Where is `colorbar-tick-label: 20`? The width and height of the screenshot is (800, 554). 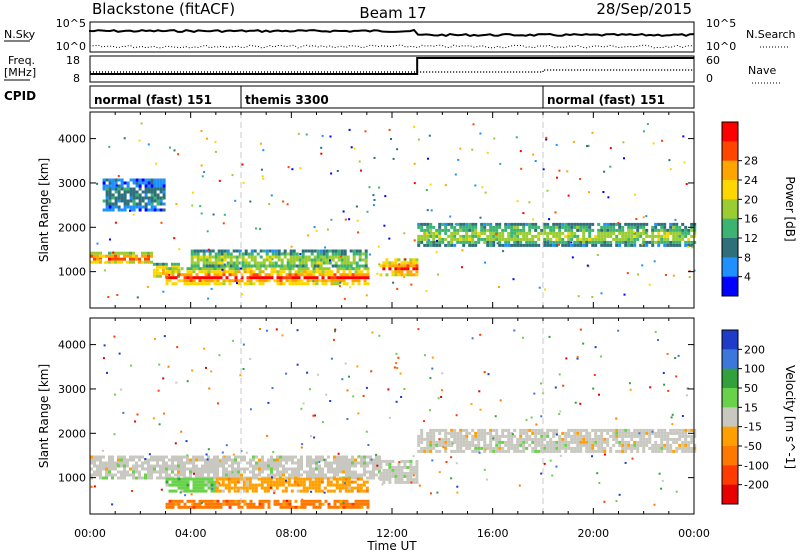
colorbar-tick-label: 20 is located at coordinates (751, 199).